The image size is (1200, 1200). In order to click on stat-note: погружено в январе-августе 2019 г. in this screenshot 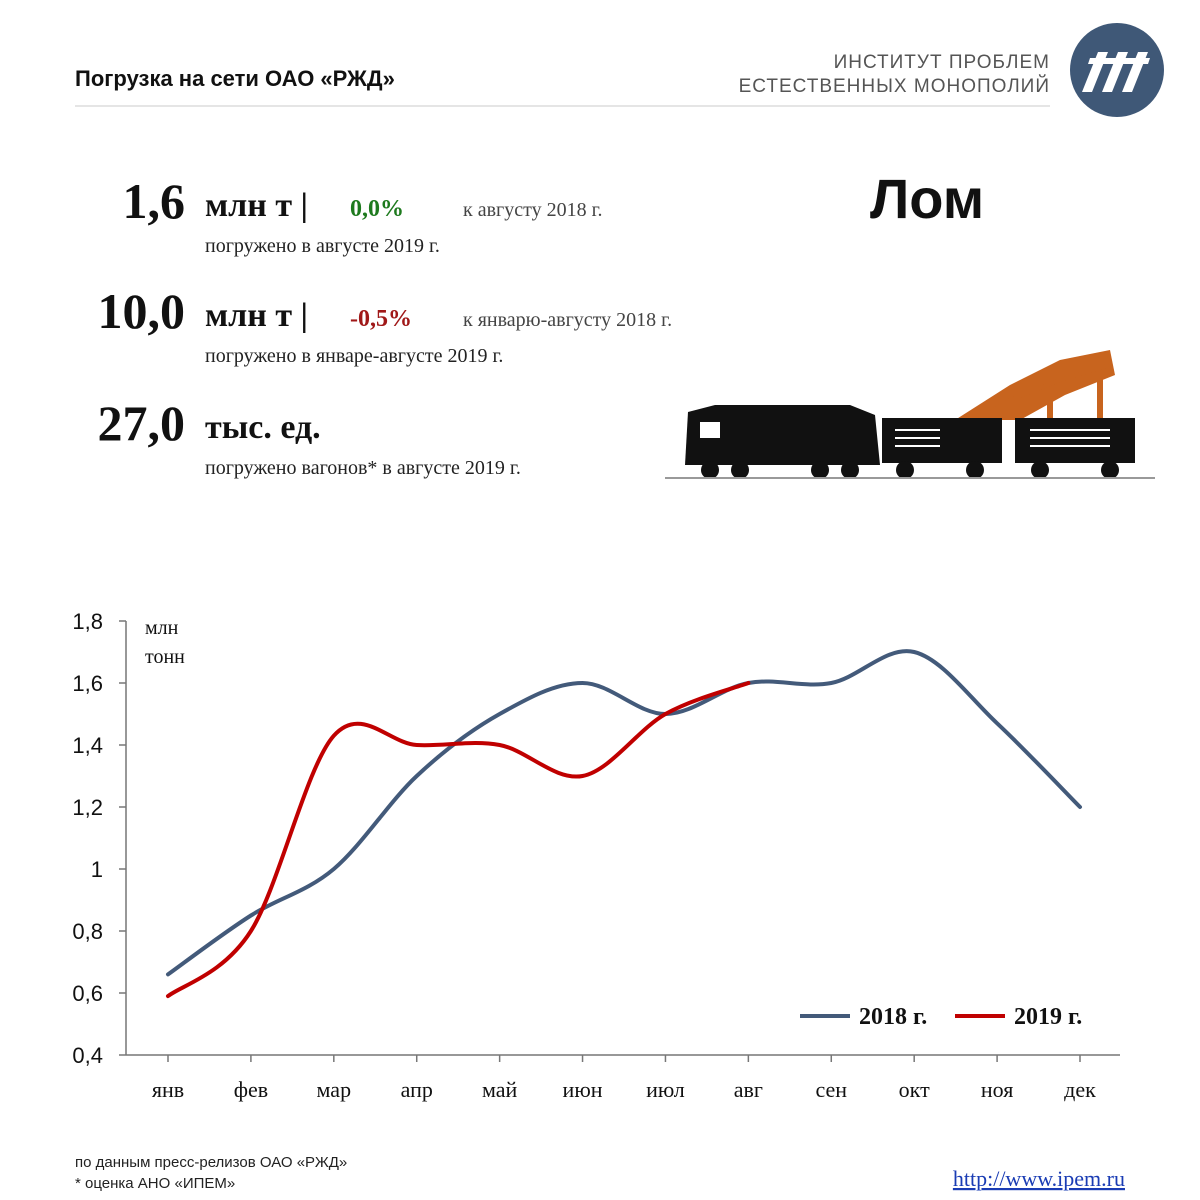, I will do `click(354, 356)`.